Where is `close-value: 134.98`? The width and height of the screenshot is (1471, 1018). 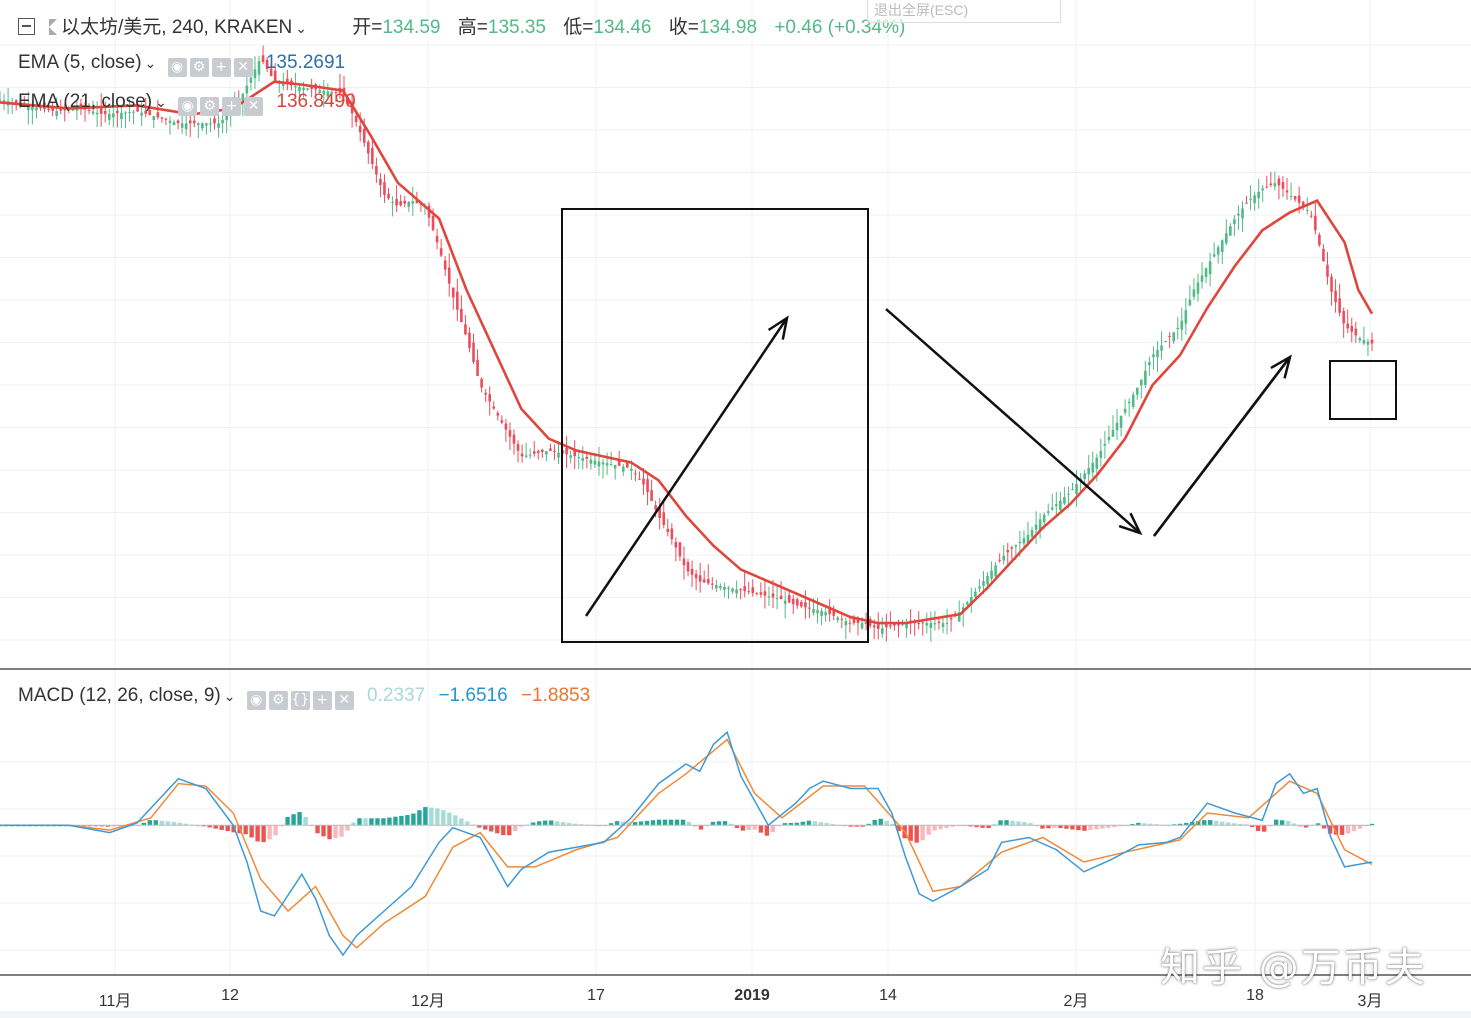
close-value: 134.98 is located at coordinates (728, 27).